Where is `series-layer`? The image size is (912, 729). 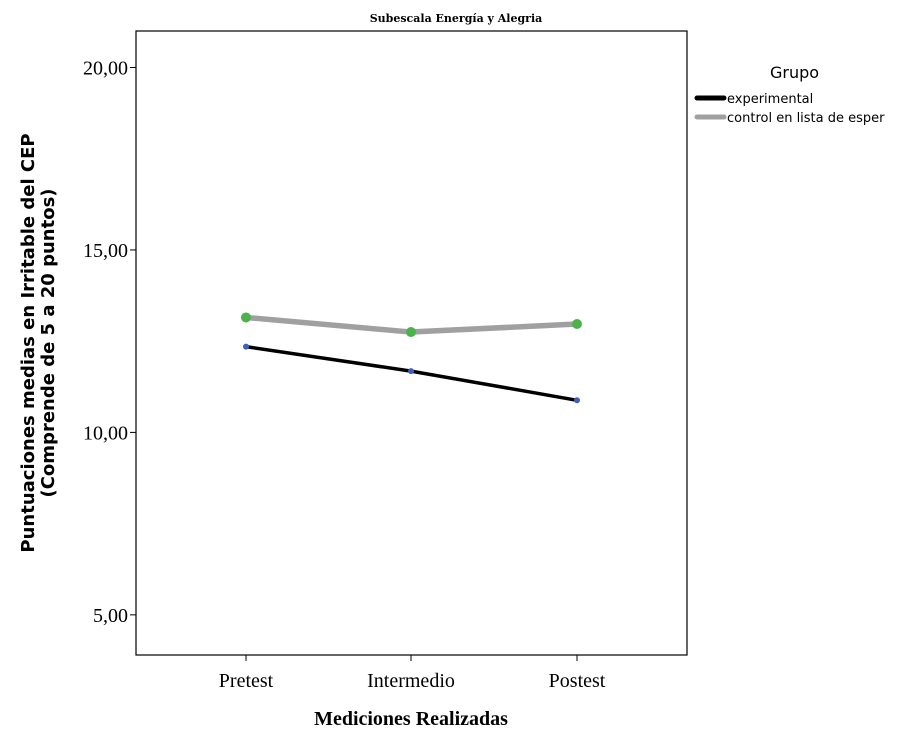
series-layer is located at coordinates (411, 358).